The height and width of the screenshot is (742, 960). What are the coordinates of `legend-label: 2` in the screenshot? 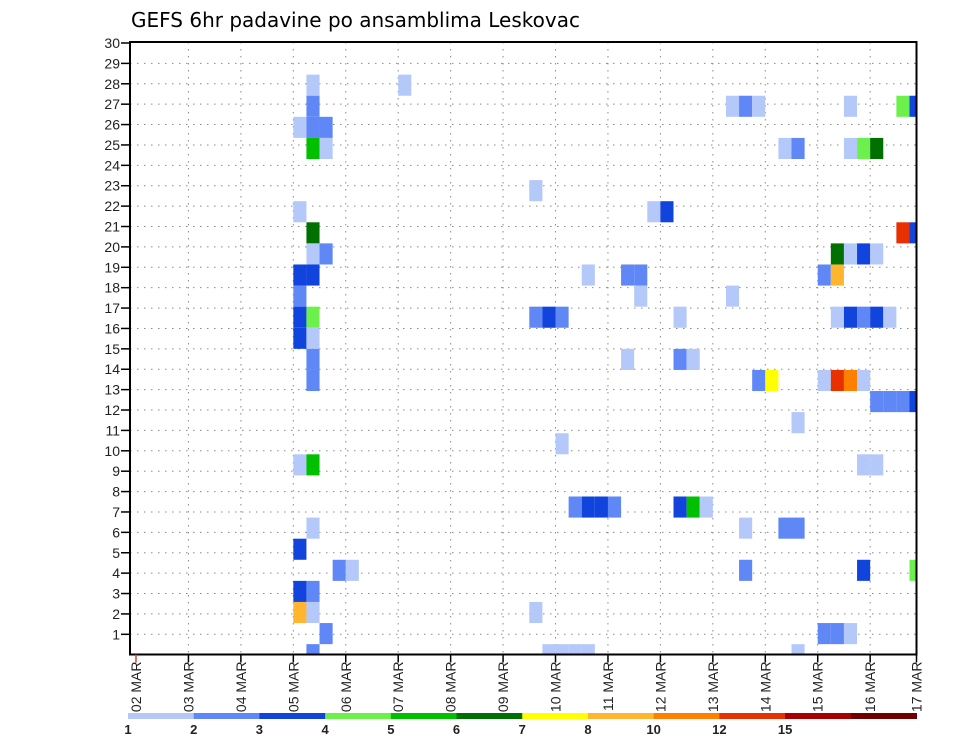 It's located at (193, 729).